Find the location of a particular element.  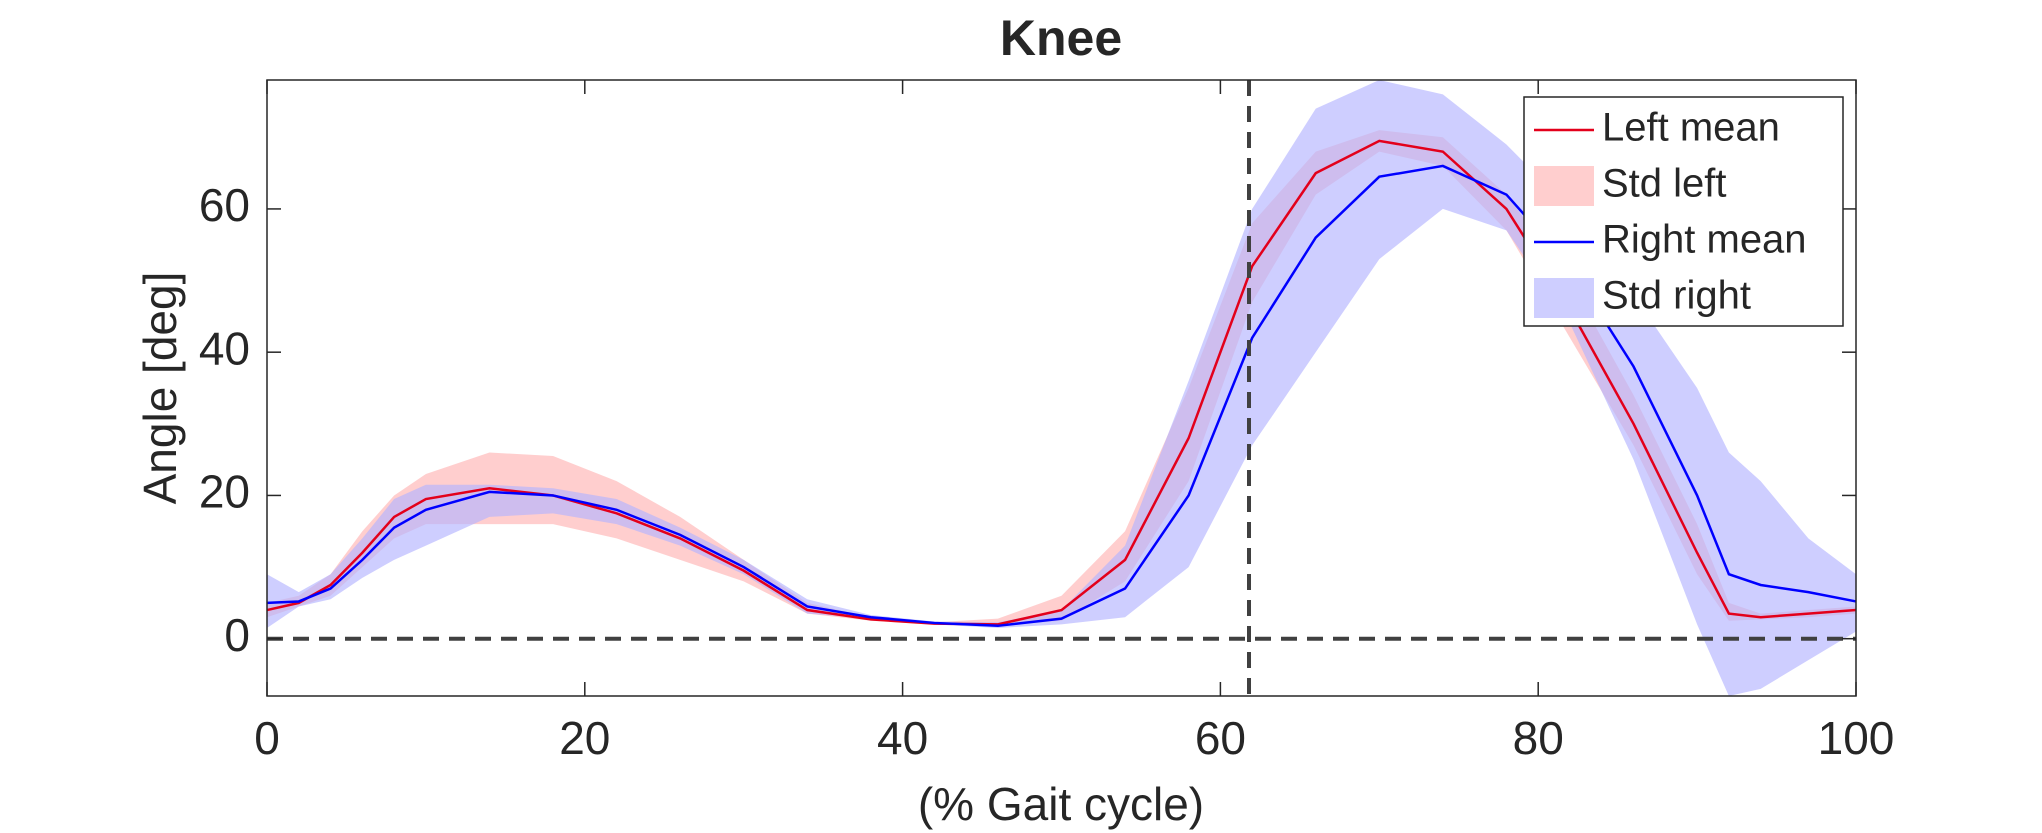

x-tick-label: 60 is located at coordinates (1220, 738).